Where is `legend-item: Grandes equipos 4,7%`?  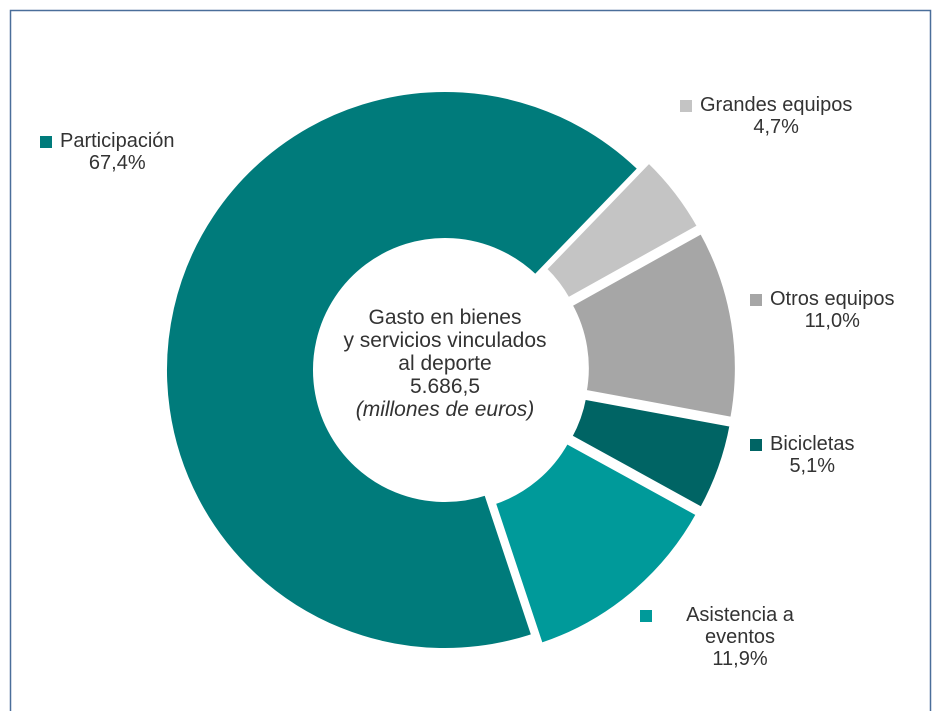 legend-item: Grandes equipos 4,7% is located at coordinates (766, 116).